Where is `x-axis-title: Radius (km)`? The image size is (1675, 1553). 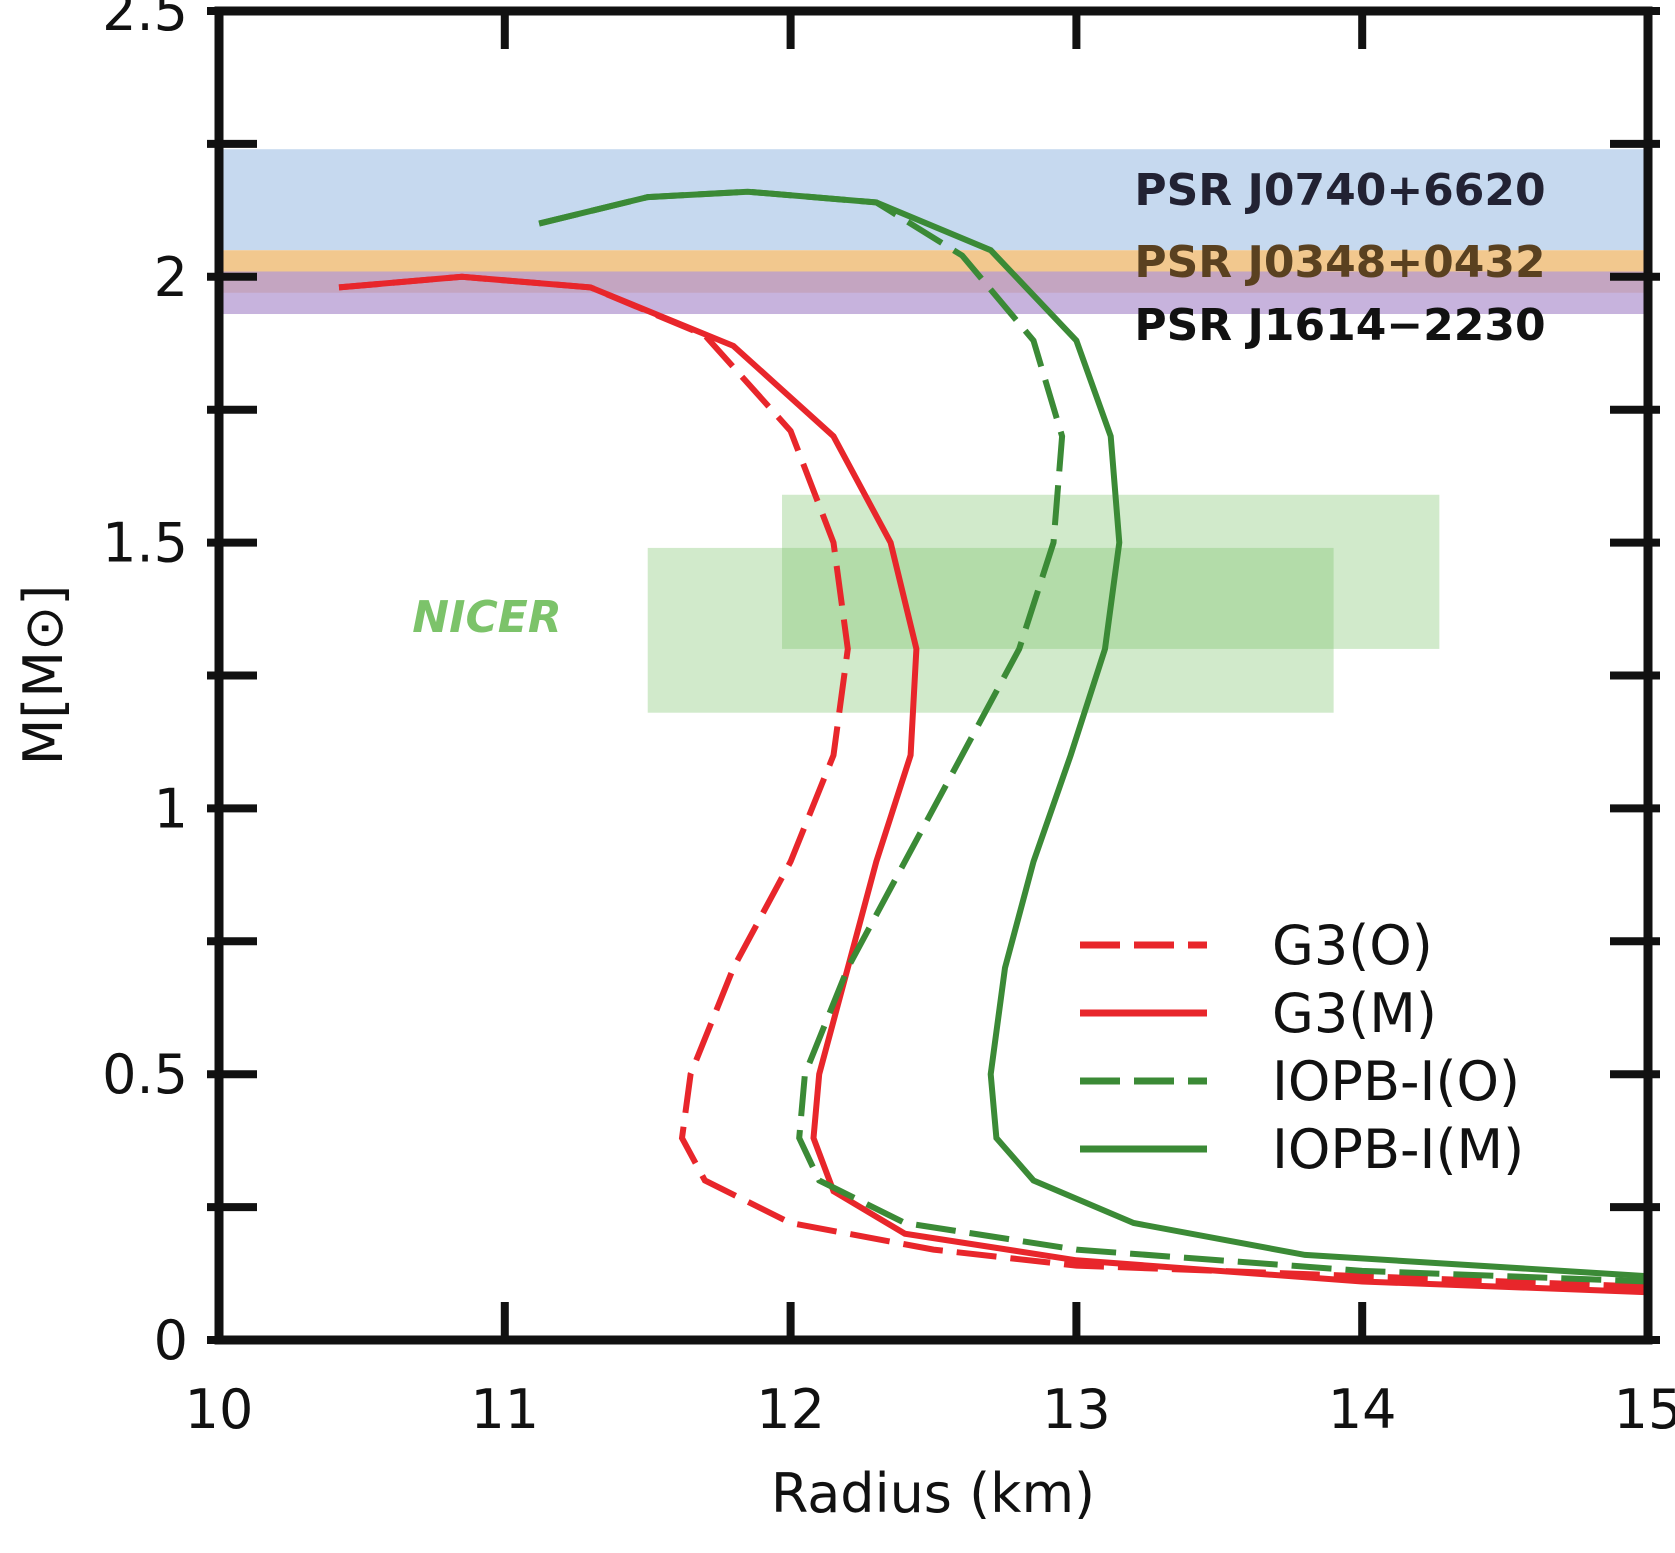
x-axis-title: Radius (km) is located at coordinates (933, 1493).